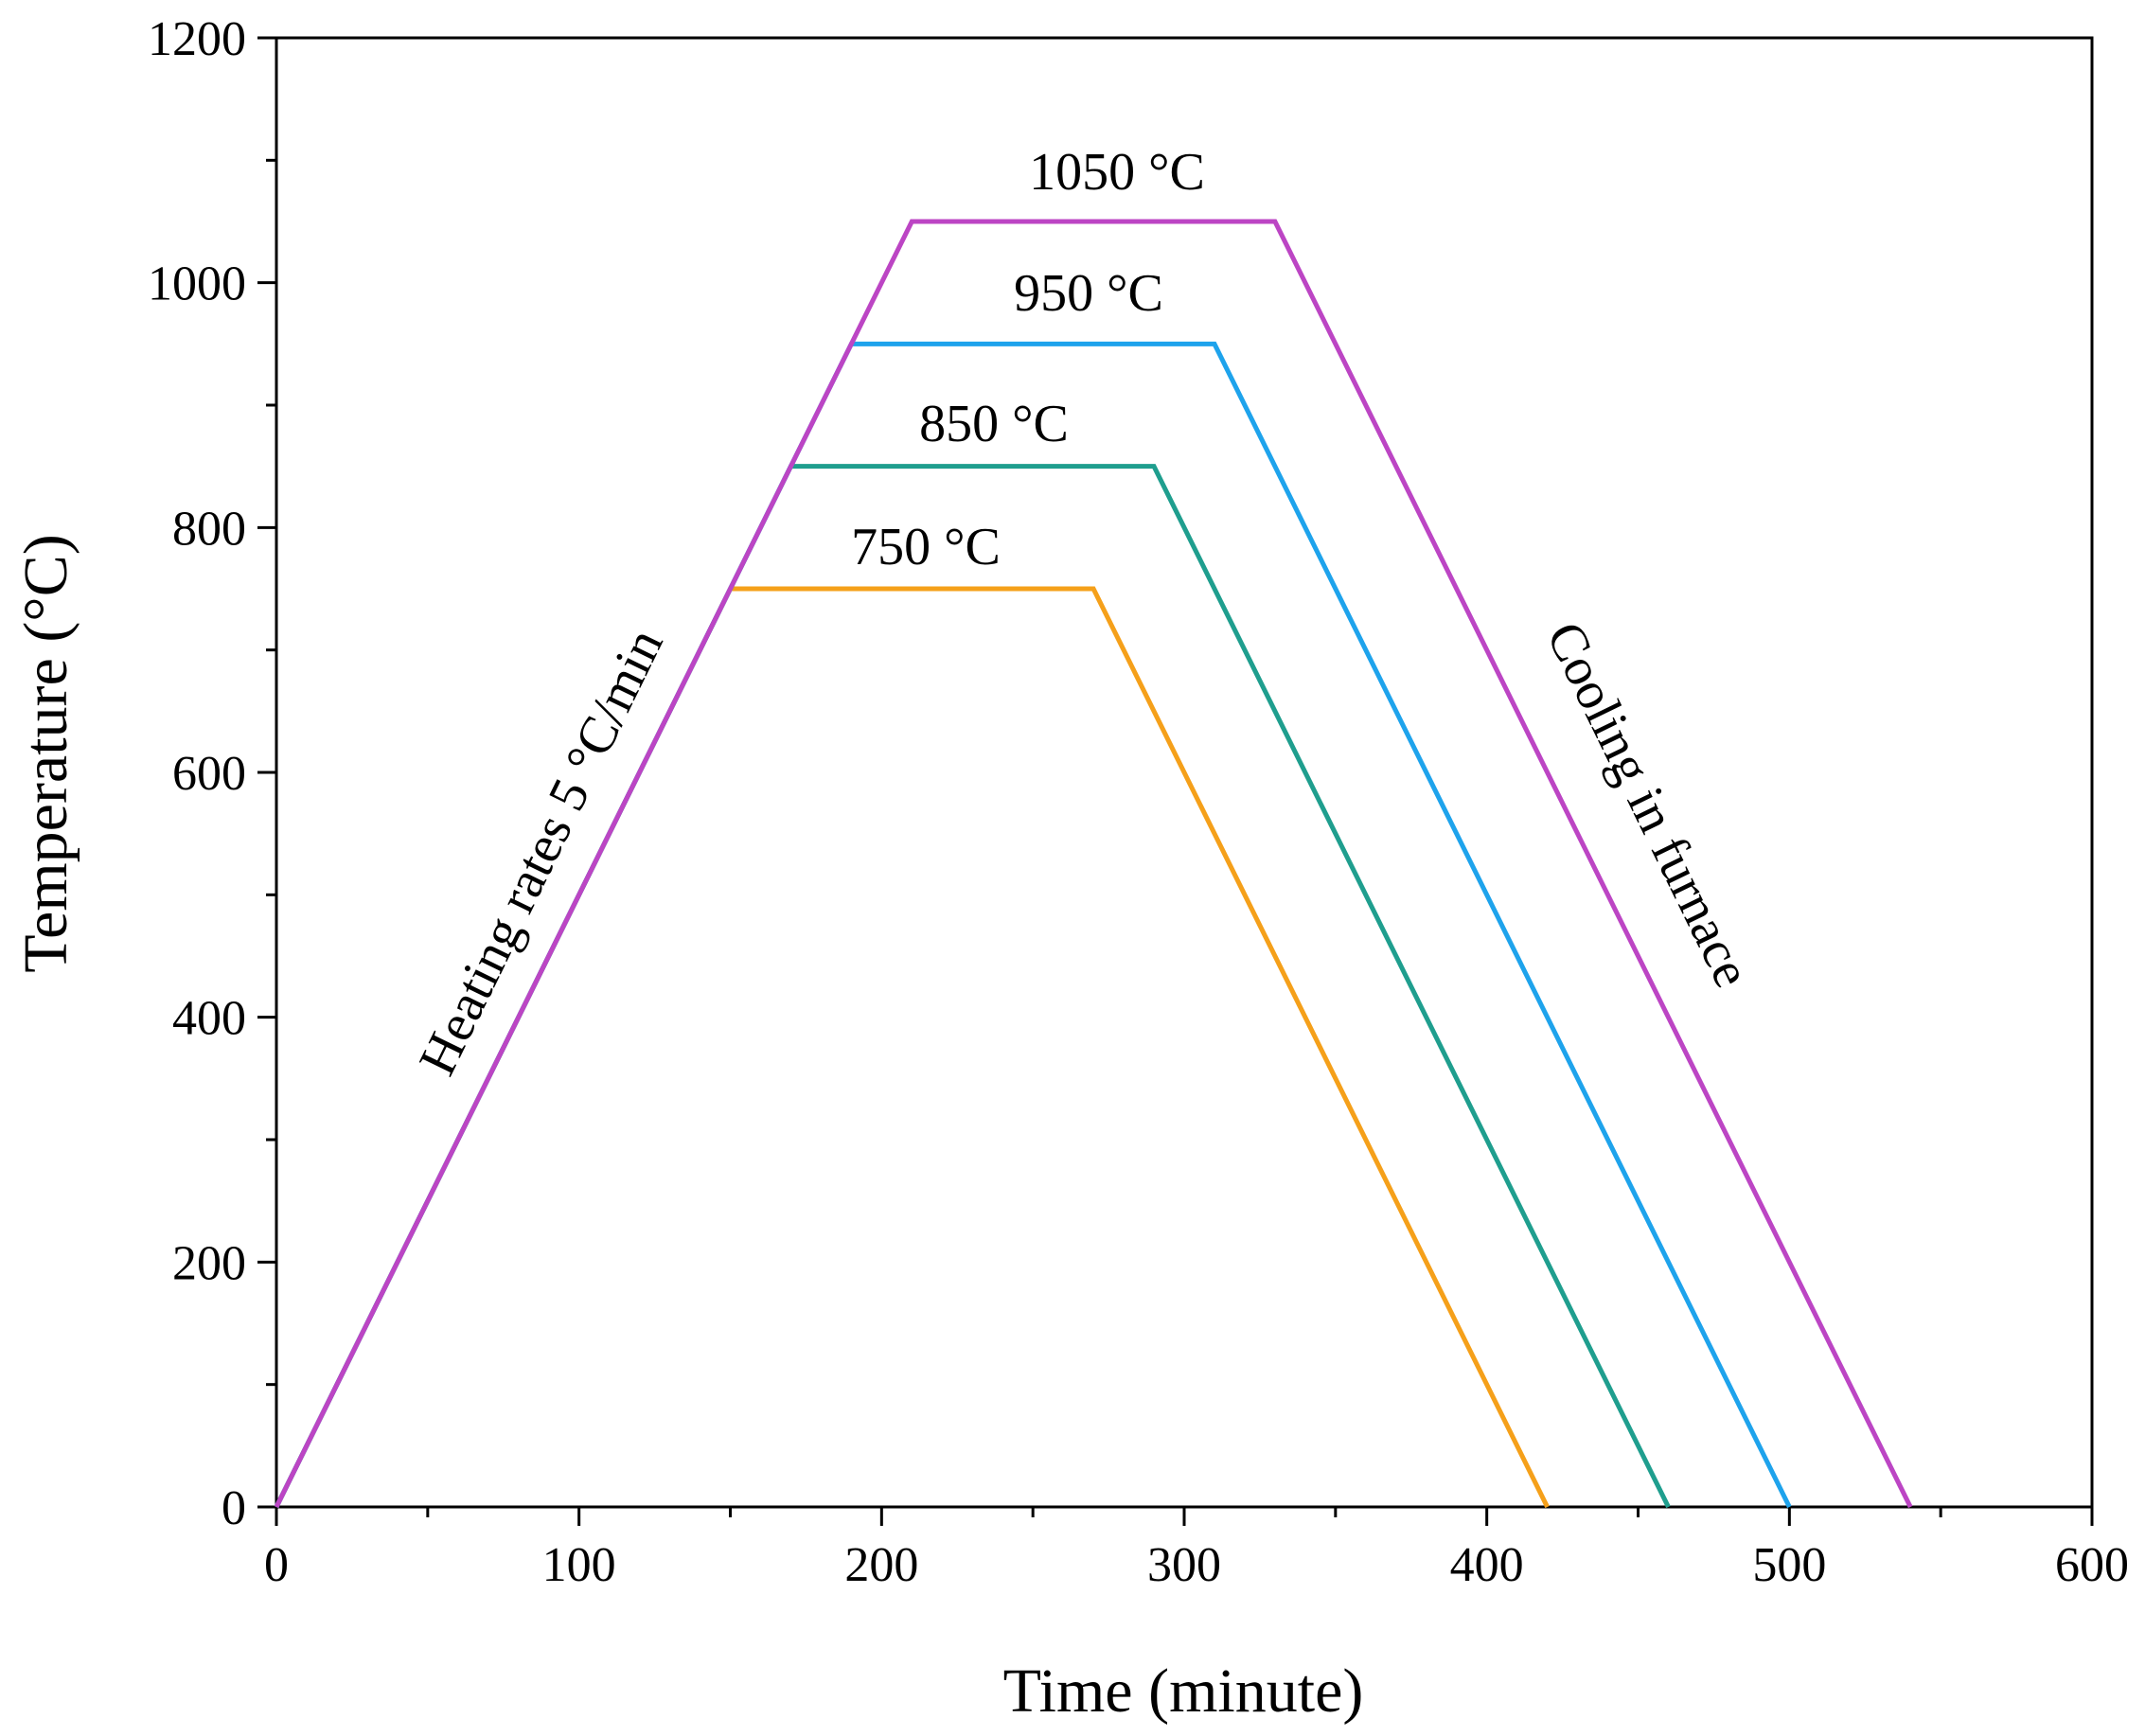  Describe the element at coordinates (197, 39) in the screenshot. I see `y-tick-label: 1200` at that location.